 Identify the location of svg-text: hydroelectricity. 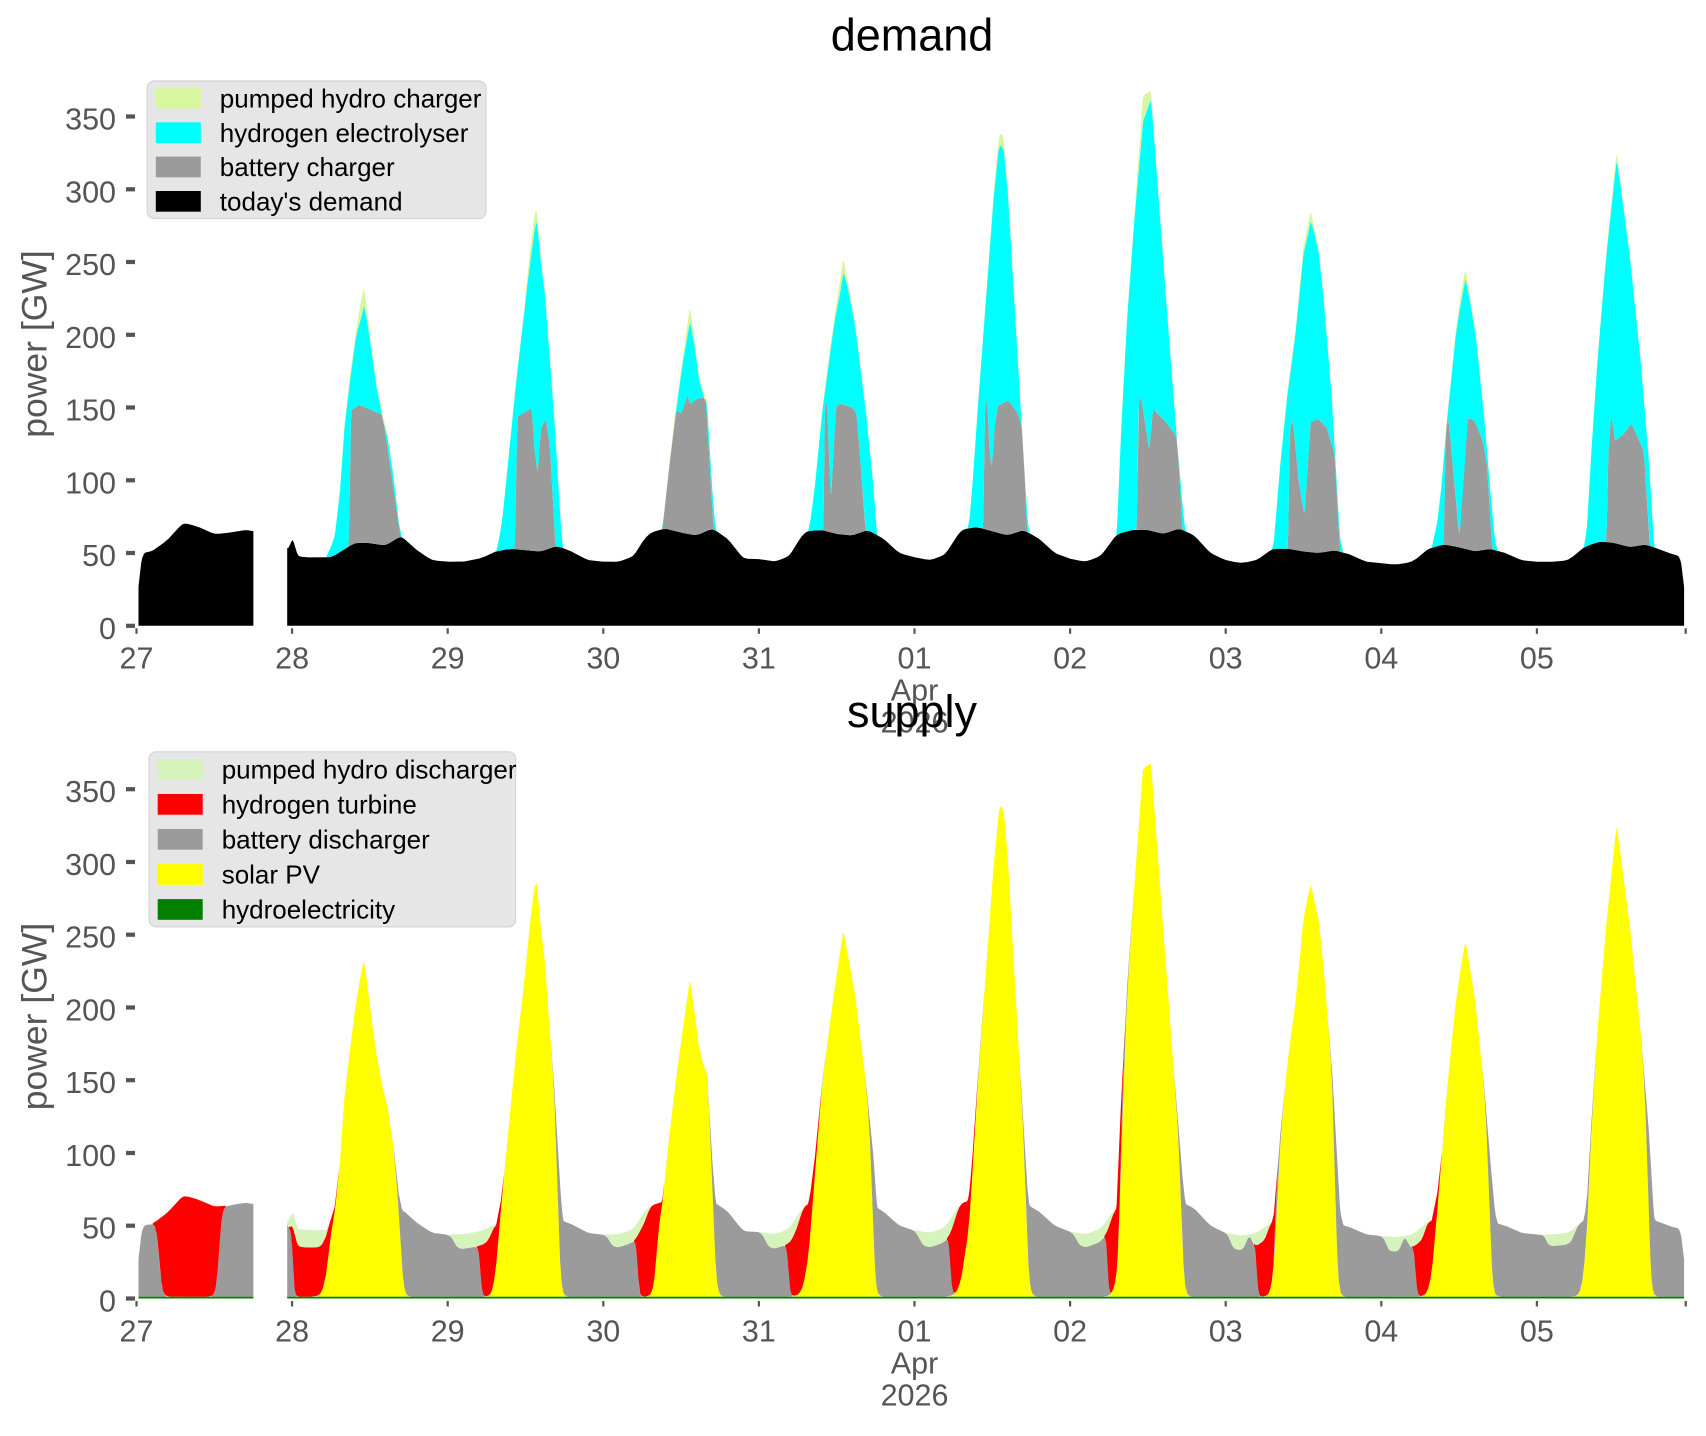
(308, 910).